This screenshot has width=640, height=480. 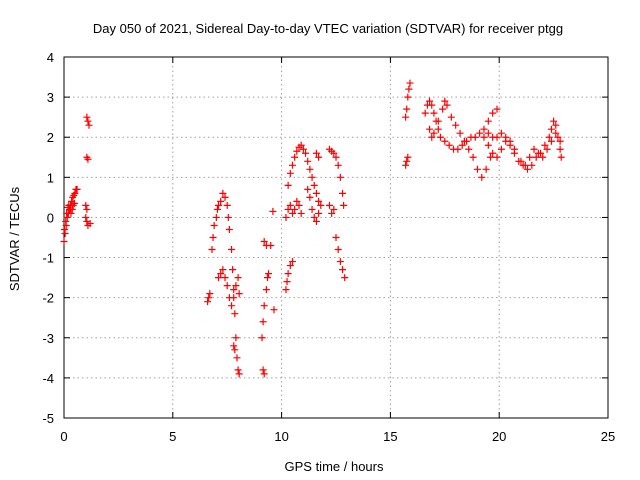 What do you see at coordinates (223, 283) in the screenshot?
I see `series-arc-06h` at bounding box center [223, 283].